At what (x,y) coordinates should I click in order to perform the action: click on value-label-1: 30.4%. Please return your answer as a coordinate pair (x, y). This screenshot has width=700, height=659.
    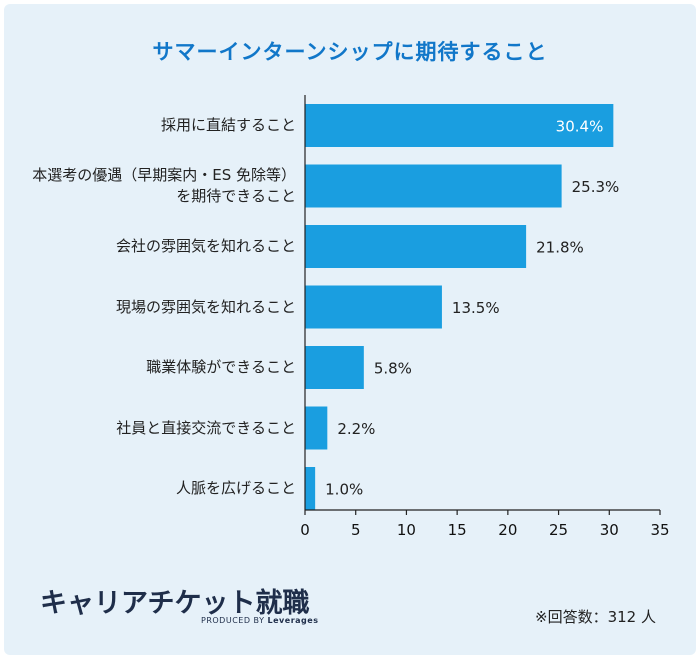
    Looking at the image, I should click on (580, 127).